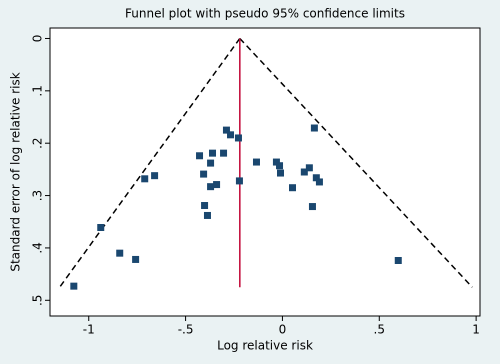 The height and width of the screenshot is (364, 500). I want to click on y-axis-label: Standard error of log relative risk, so click(16, 171).